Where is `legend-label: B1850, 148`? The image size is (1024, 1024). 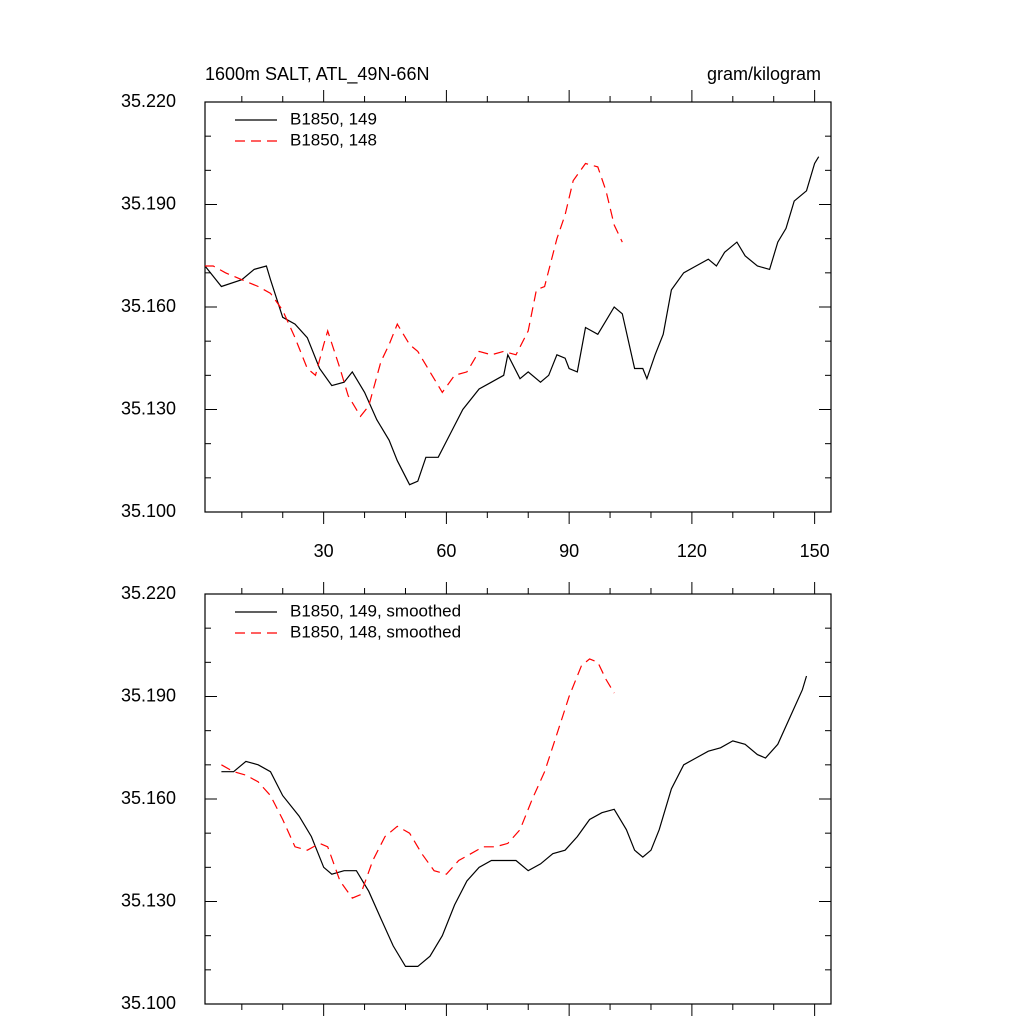 legend-label: B1850, 148 is located at coordinates (333, 139).